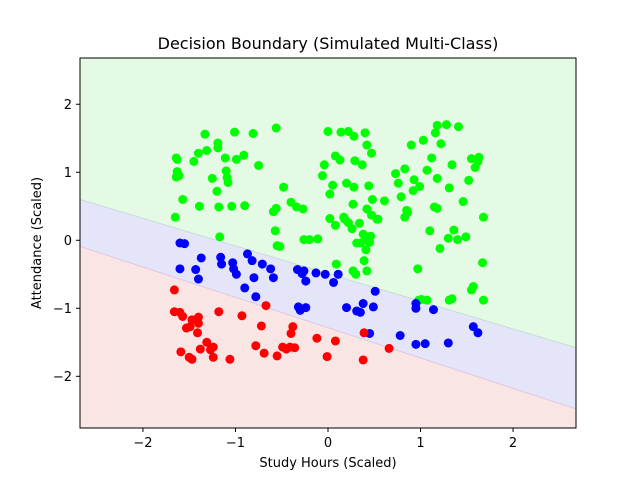 The image size is (640, 480). I want to click on y-axis-label: Attendance (Scaled), so click(37, 243).